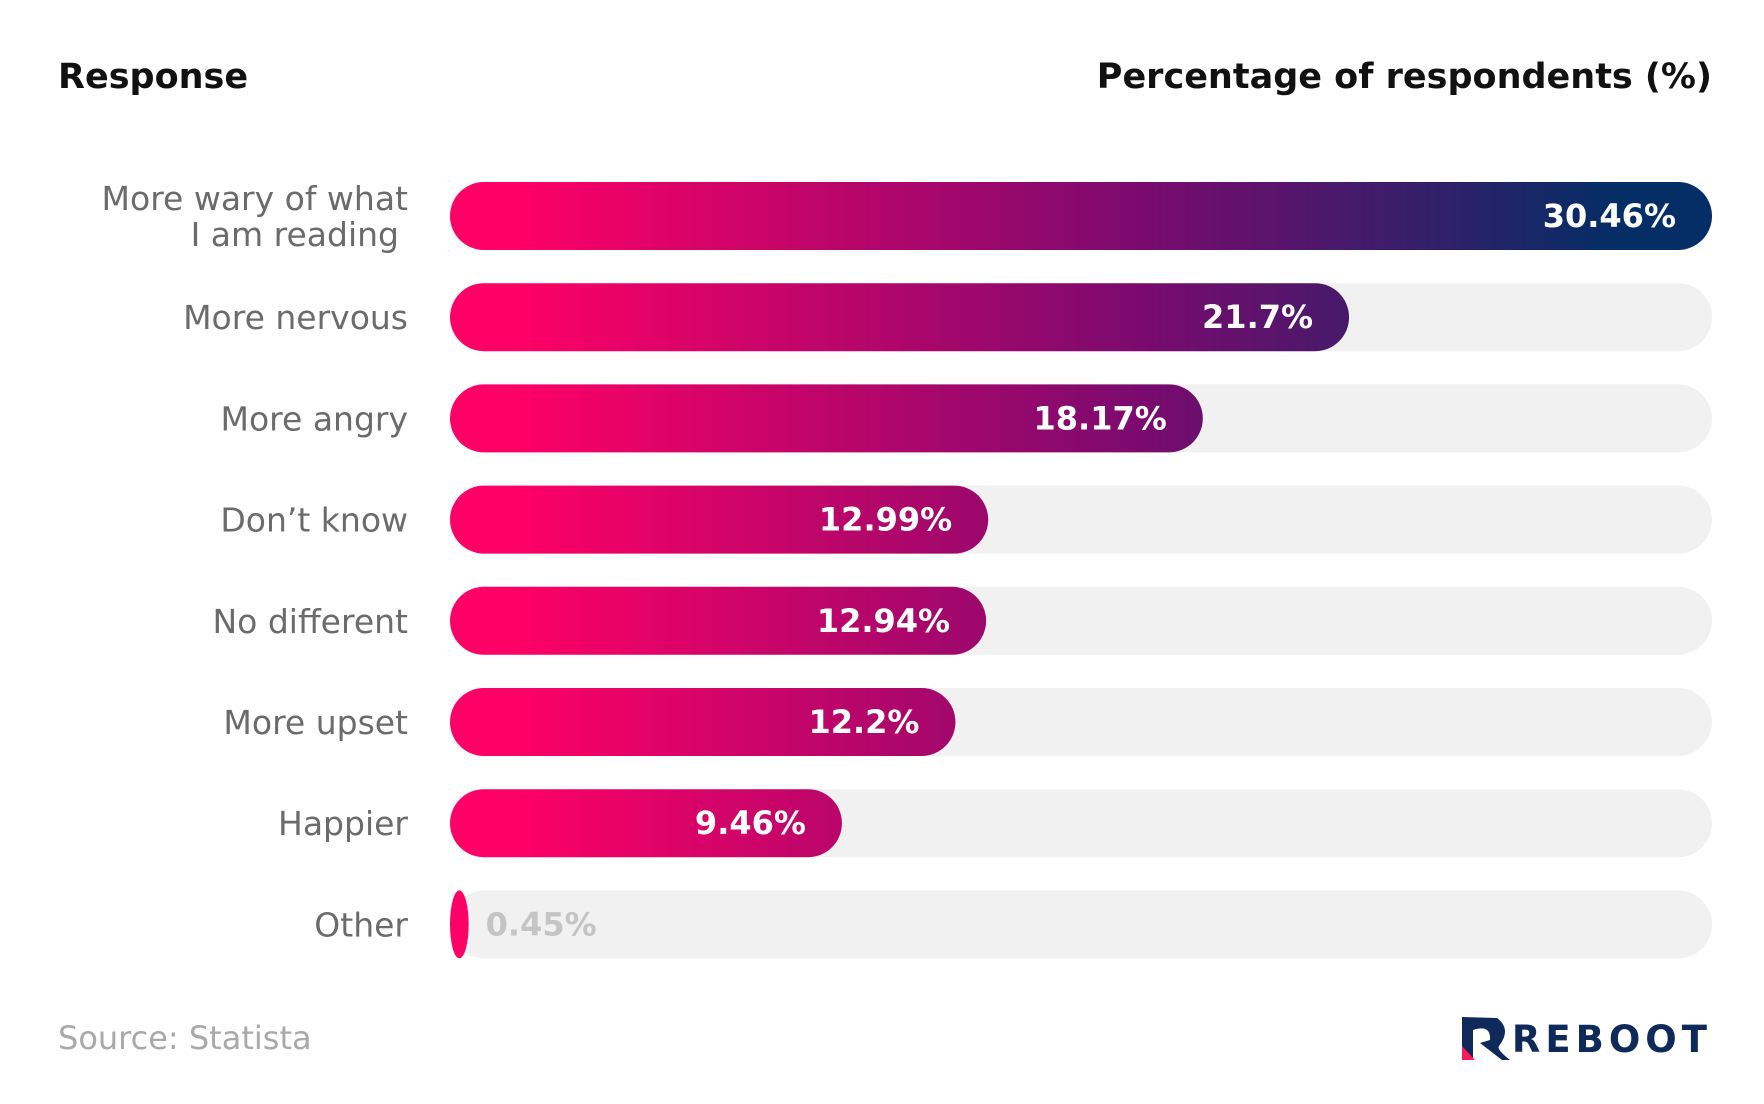 The width and height of the screenshot is (1764, 1104). What do you see at coordinates (343, 823) in the screenshot?
I see `category-label: Happier` at bounding box center [343, 823].